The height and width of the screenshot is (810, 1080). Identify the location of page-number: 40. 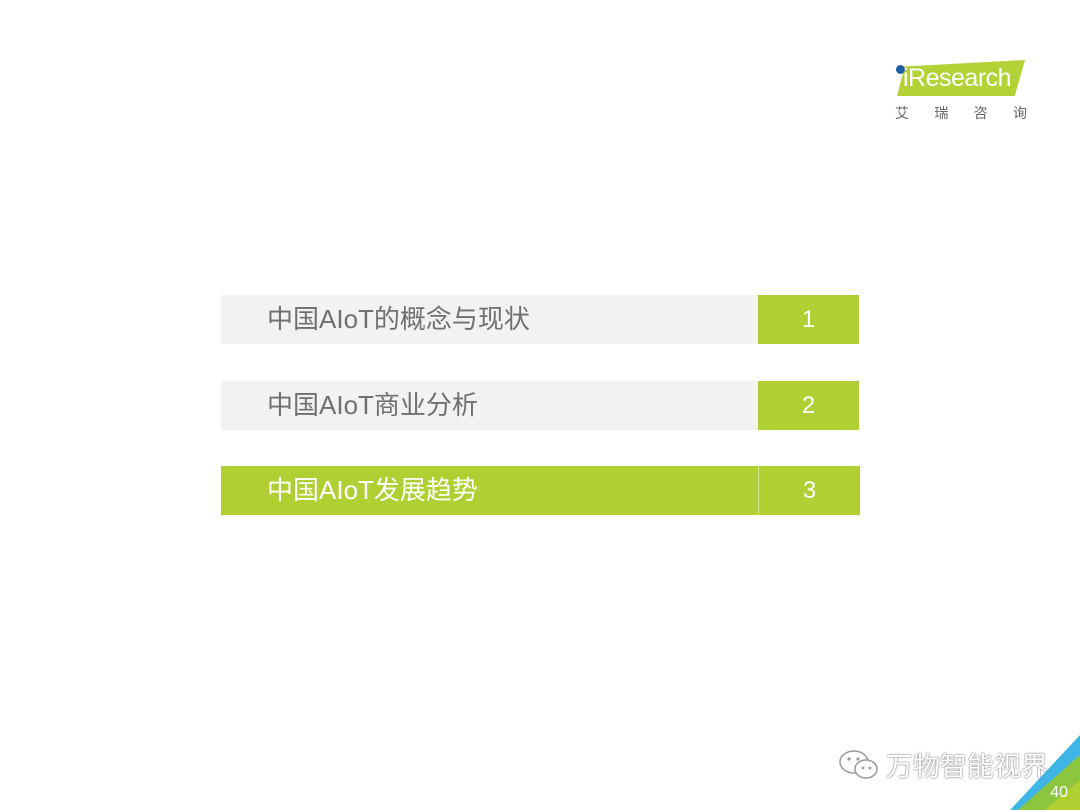
(1059, 792).